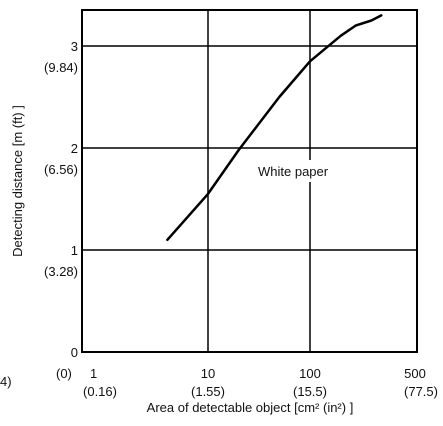  I want to click on y-tick-label-1: 1, so click(74, 250).